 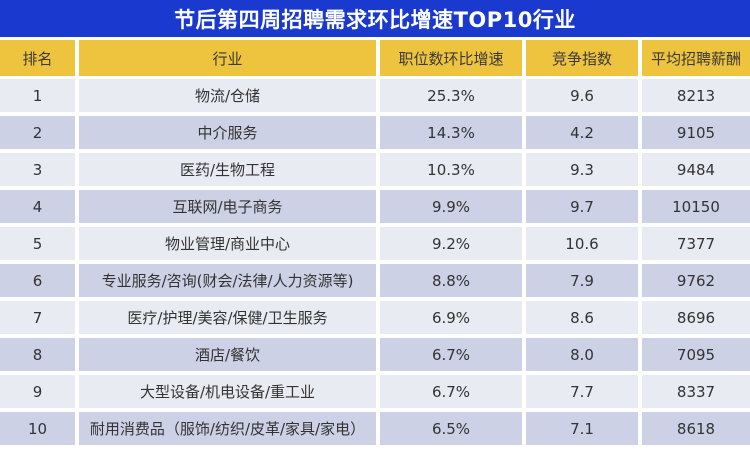 I want to click on table-row: 9 大型设备/机电设备/重工业 6.7% 7.7 8337, so click(x=375, y=391).